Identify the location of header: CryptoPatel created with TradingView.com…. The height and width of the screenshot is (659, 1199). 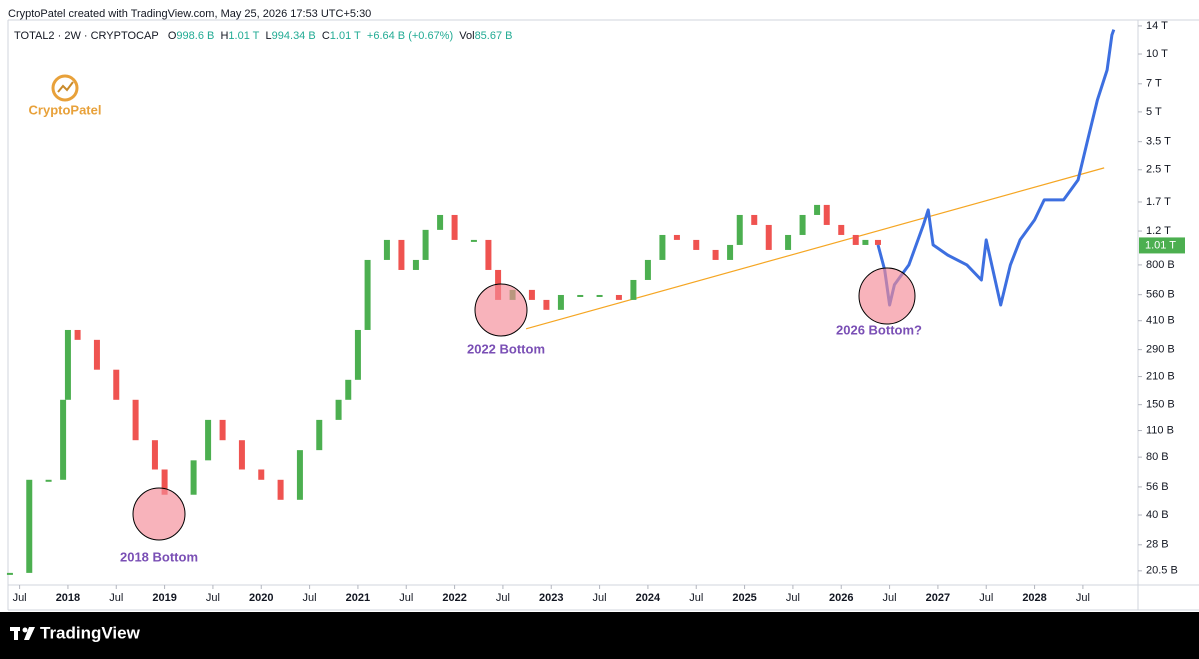
(190, 14).